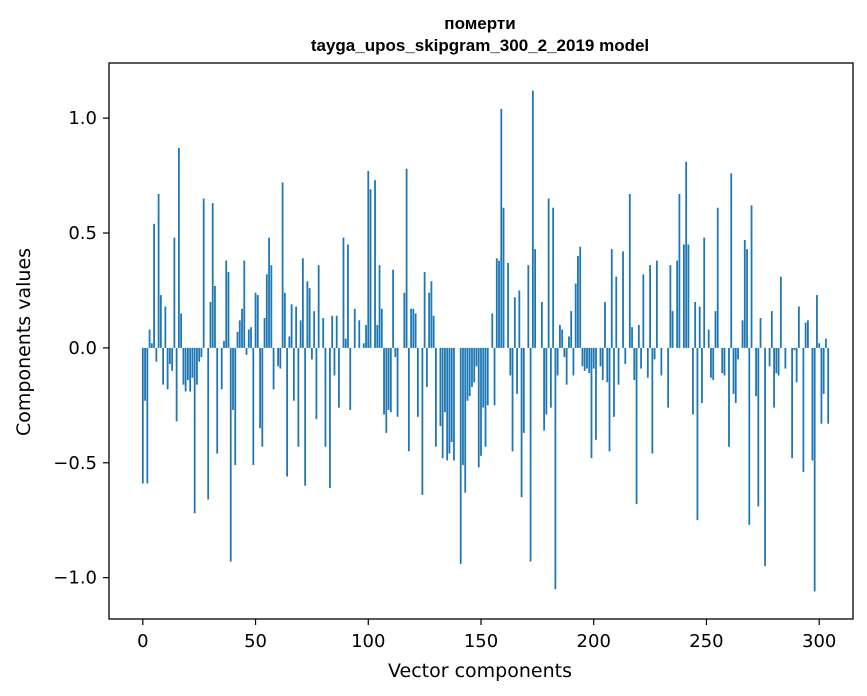 The image size is (867, 696). What do you see at coordinates (75, 463) in the screenshot?
I see `y-tick-label: −0.5` at bounding box center [75, 463].